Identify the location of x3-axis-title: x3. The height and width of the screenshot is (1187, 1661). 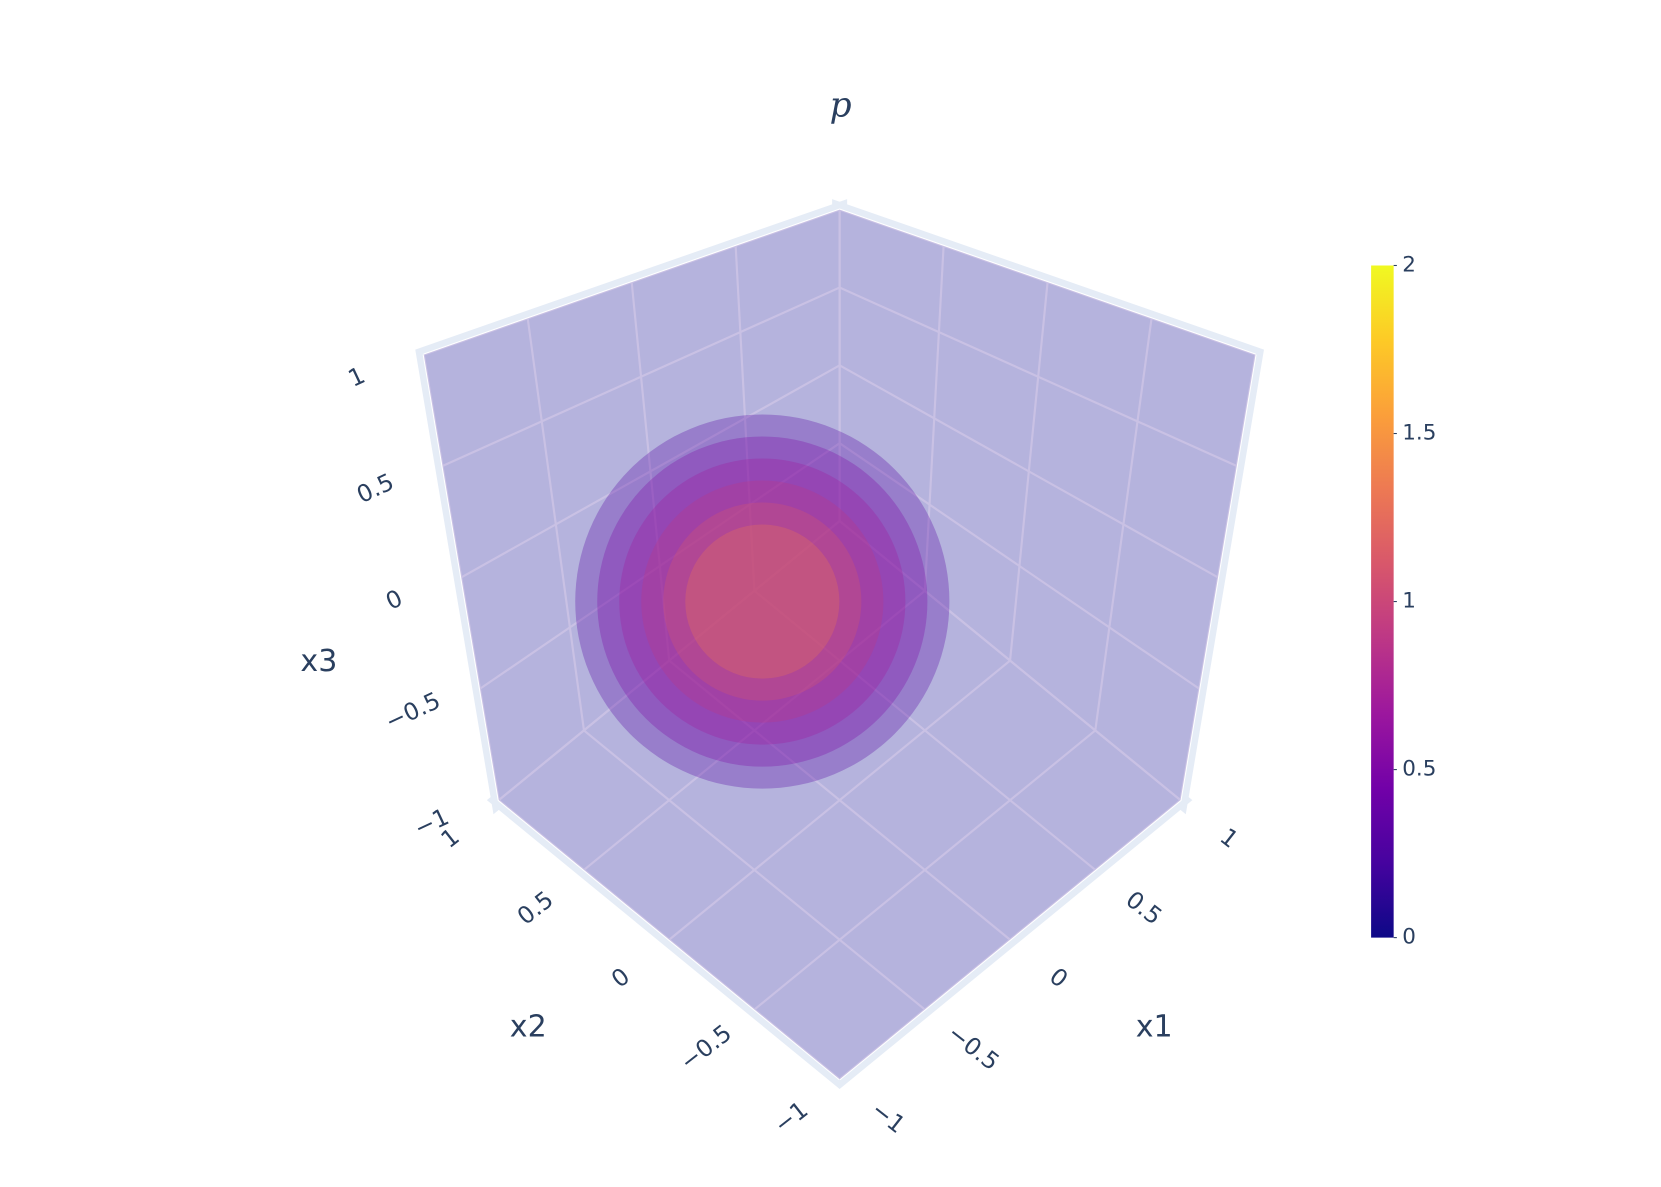
(318, 661).